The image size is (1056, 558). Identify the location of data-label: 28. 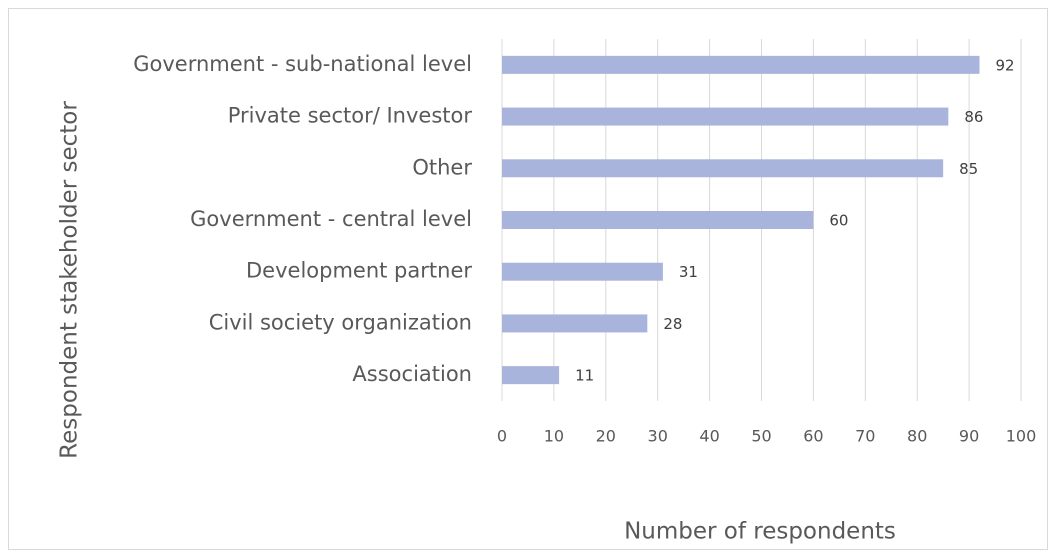
(672, 324).